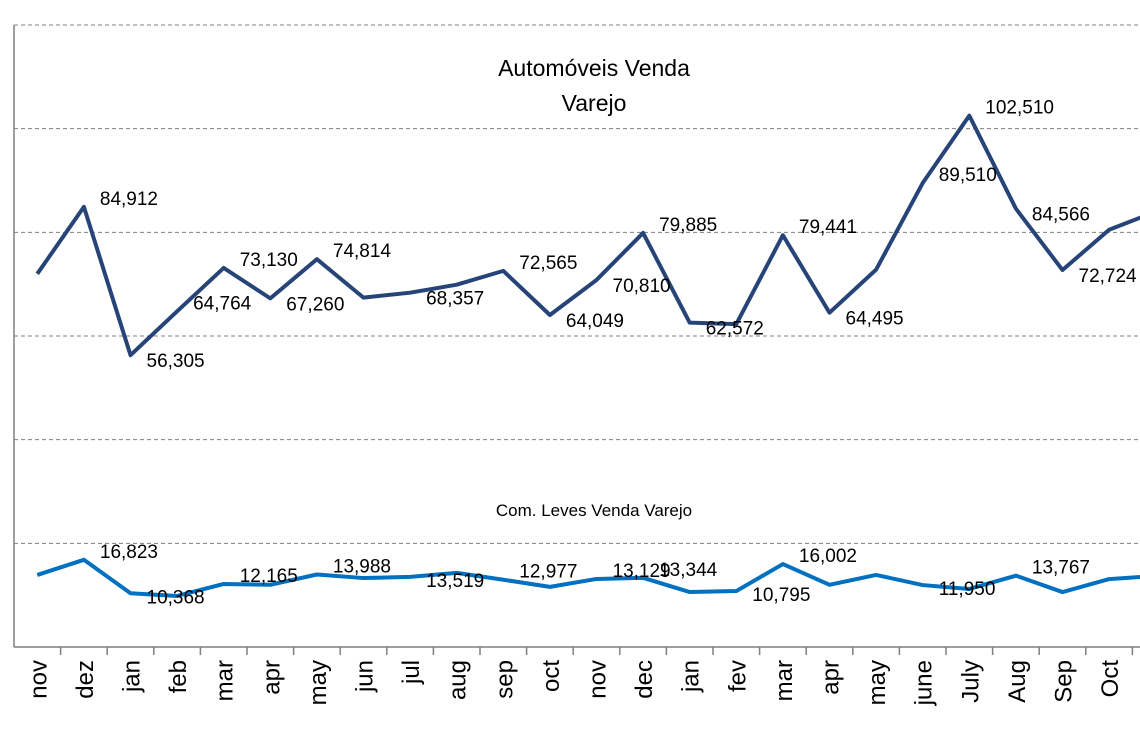 This screenshot has width=1140, height=742. What do you see at coordinates (594, 510) in the screenshot?
I see `series-title: Com. Leves Venda Varejo` at bounding box center [594, 510].